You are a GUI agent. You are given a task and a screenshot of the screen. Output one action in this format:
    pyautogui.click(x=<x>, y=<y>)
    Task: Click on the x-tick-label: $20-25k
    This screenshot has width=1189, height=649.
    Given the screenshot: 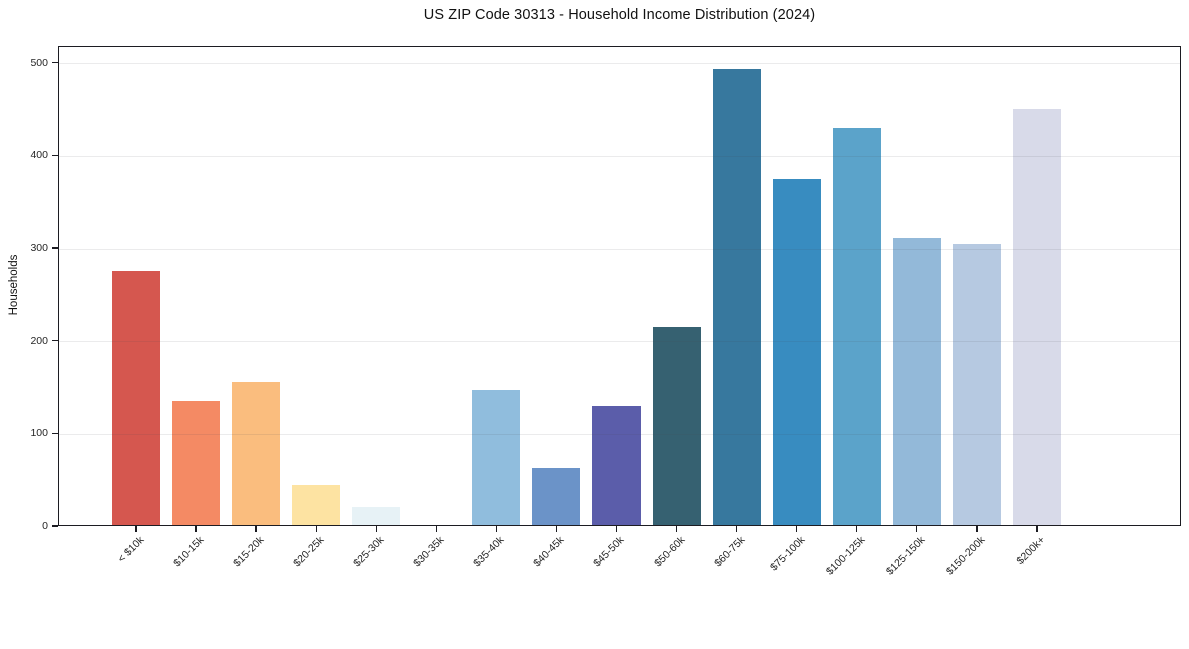 What is the action you would take?
    pyautogui.click(x=309, y=552)
    